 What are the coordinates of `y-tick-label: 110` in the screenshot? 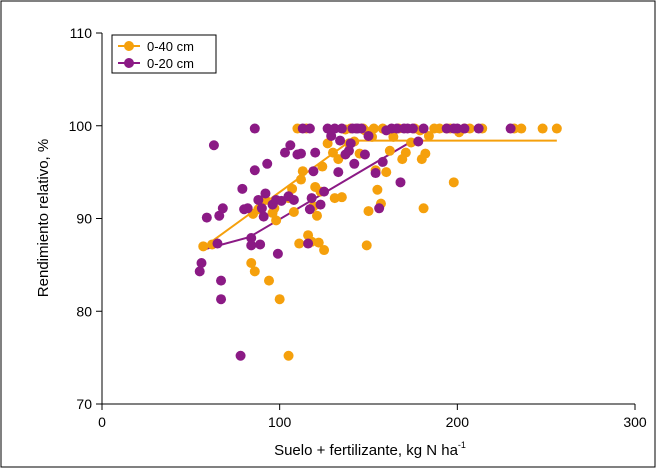 It's located at (81, 33).